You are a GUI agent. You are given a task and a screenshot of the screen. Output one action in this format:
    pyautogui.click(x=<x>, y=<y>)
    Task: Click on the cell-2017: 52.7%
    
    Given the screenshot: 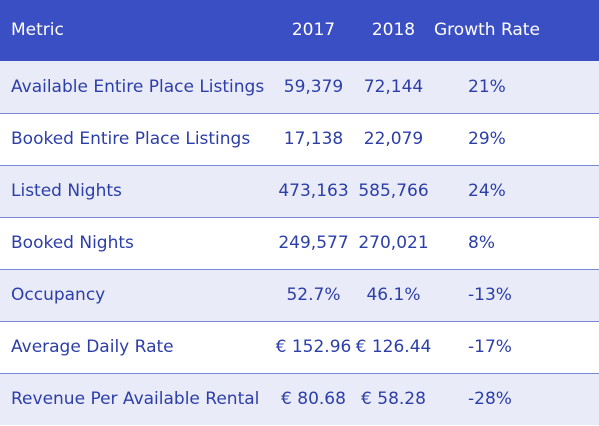 What is the action you would take?
    pyautogui.click(x=313, y=295)
    